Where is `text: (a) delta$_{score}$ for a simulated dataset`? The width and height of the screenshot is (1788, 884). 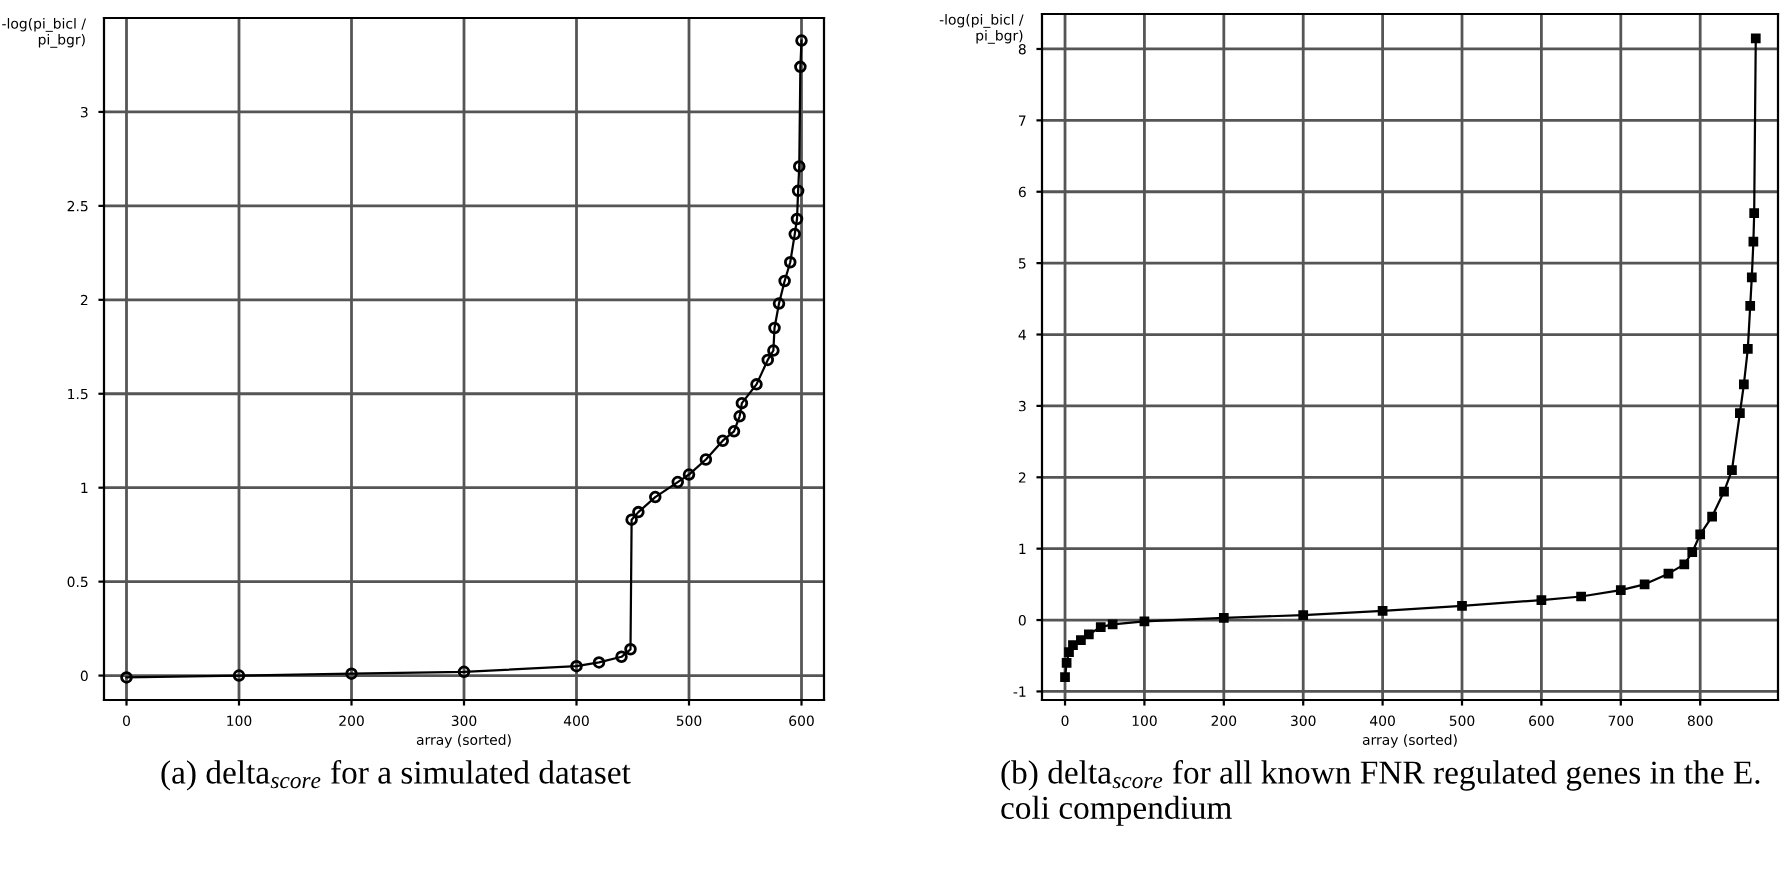
text: (a) delta$_{score}$ for a simulated dataset is located at coordinates (396, 775).